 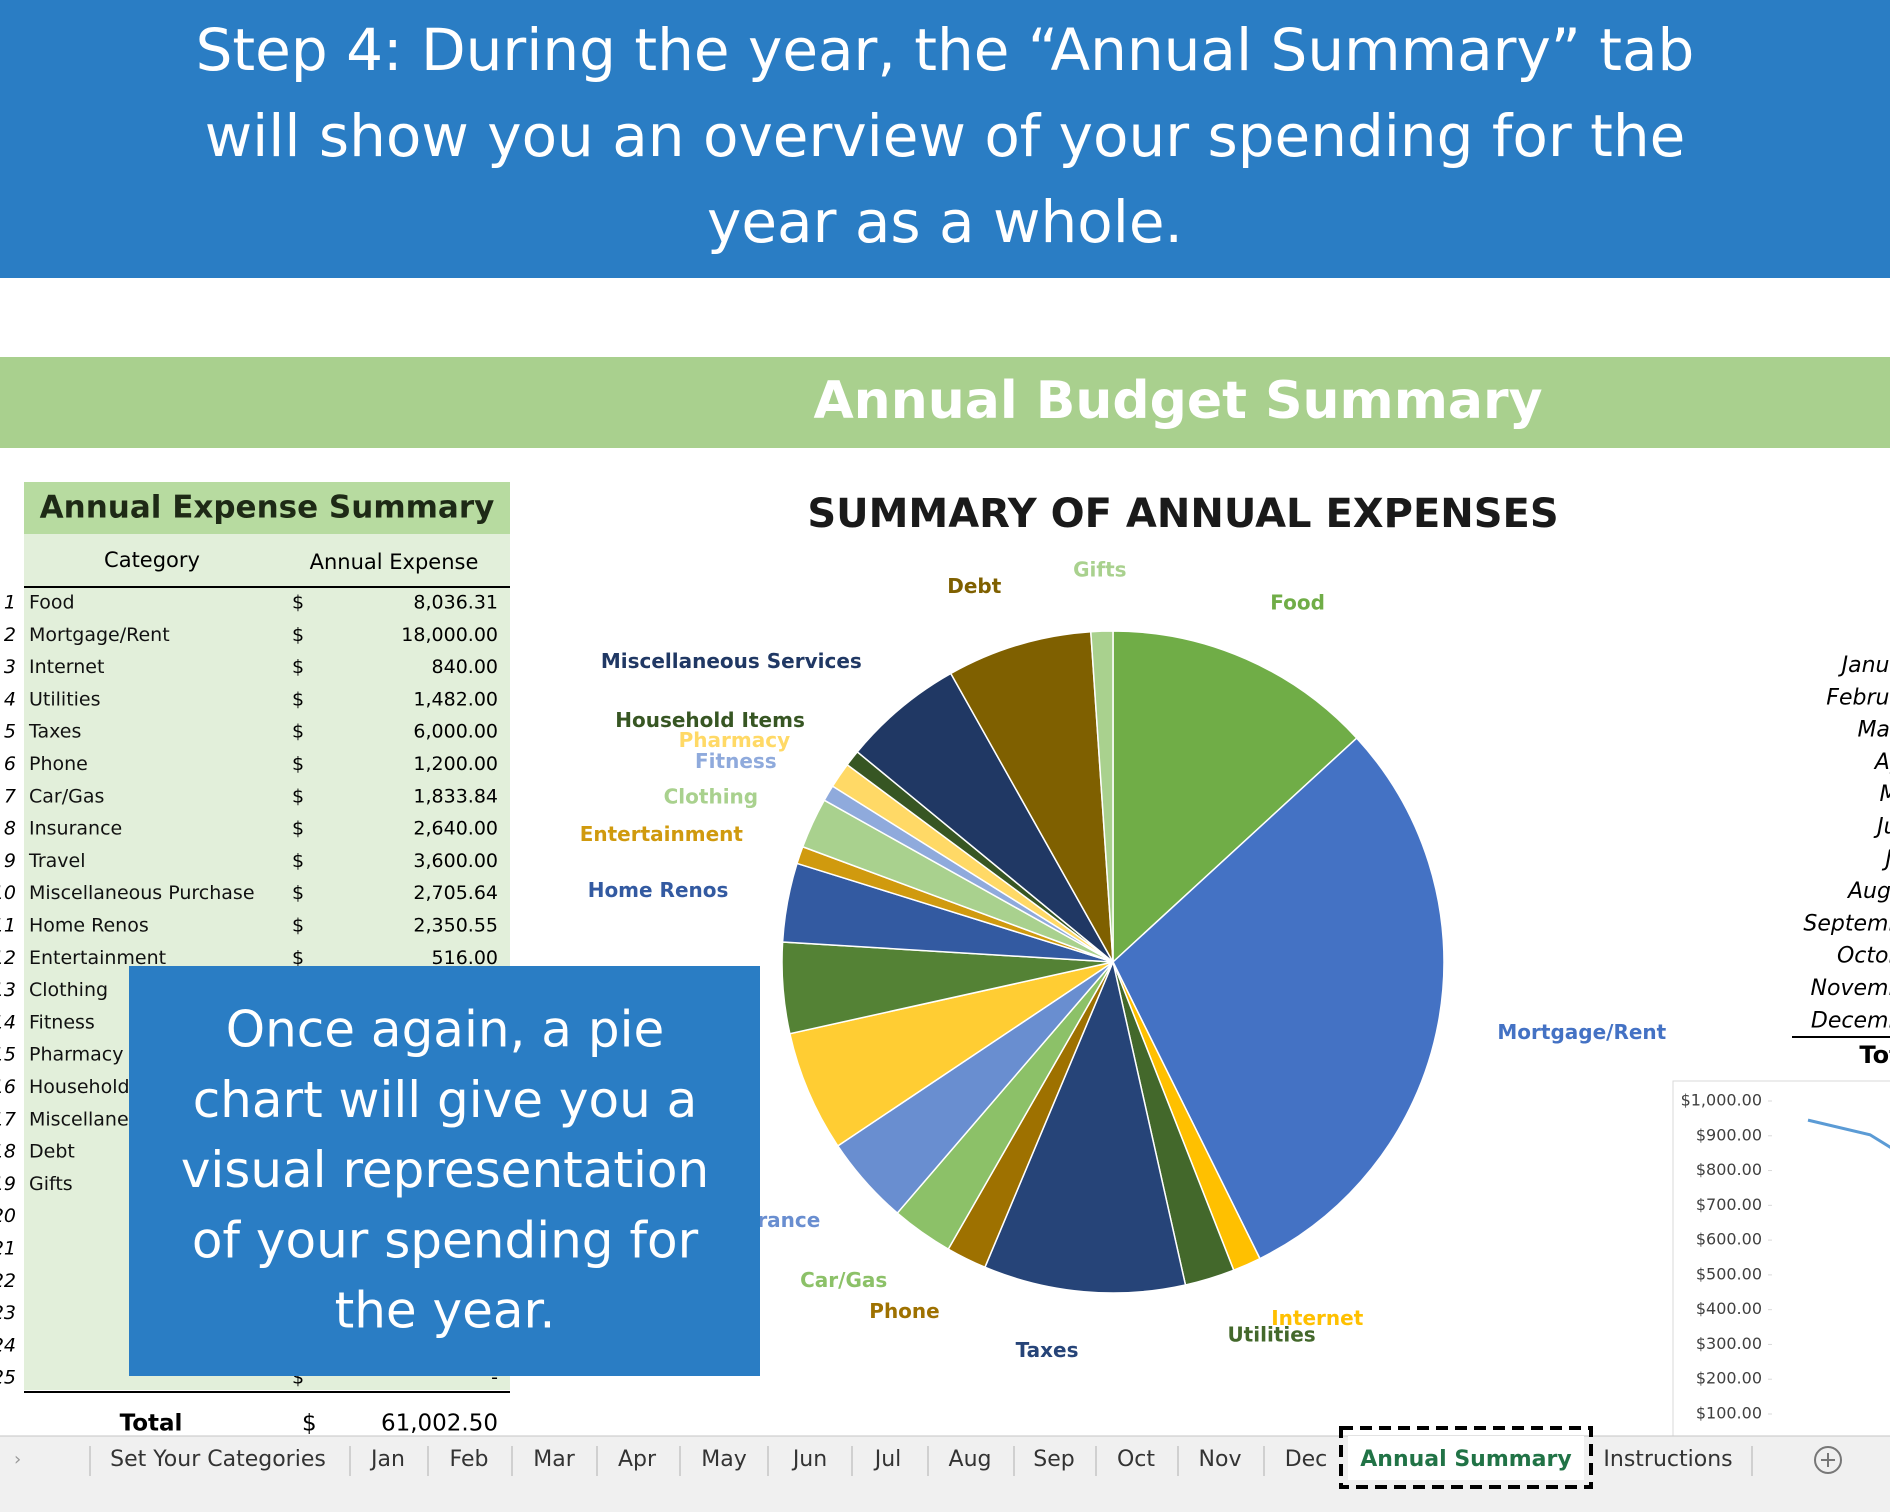 What do you see at coordinates (445, 1311) in the screenshot?
I see `callout-line: the year.` at bounding box center [445, 1311].